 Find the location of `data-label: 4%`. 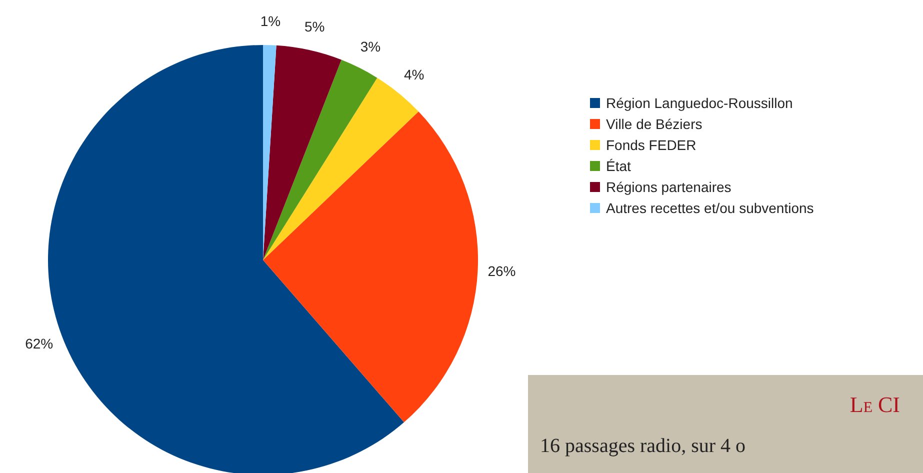

data-label: 4% is located at coordinates (414, 74).